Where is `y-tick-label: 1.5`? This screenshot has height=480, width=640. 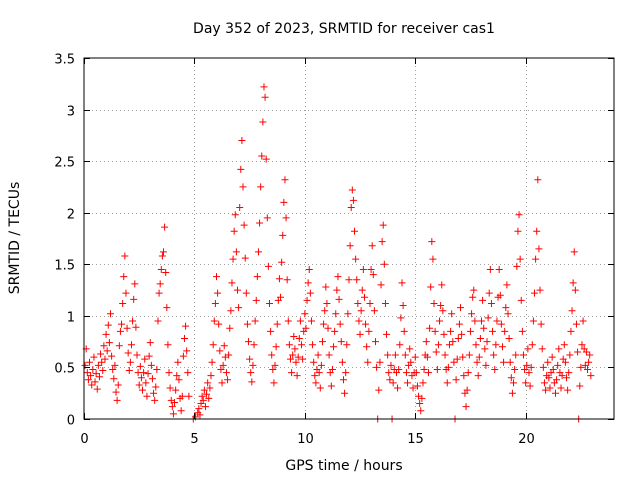
y-tick-label: 1.5 is located at coordinates (64, 266).